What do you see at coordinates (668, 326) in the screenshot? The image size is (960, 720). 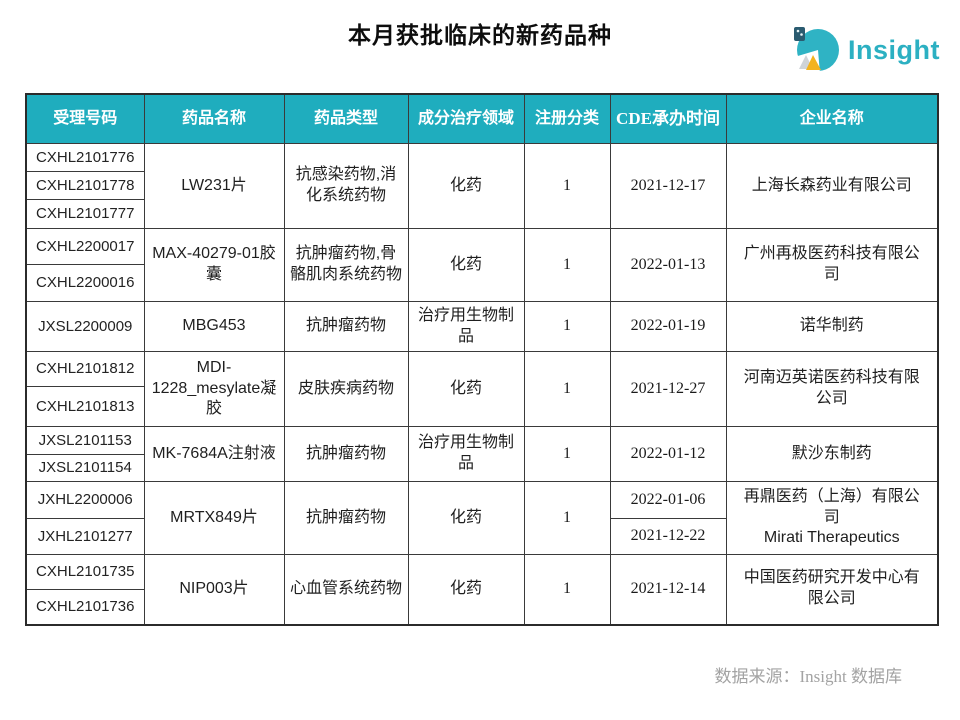 I see `cell-cde-date: 2022-01-19` at bounding box center [668, 326].